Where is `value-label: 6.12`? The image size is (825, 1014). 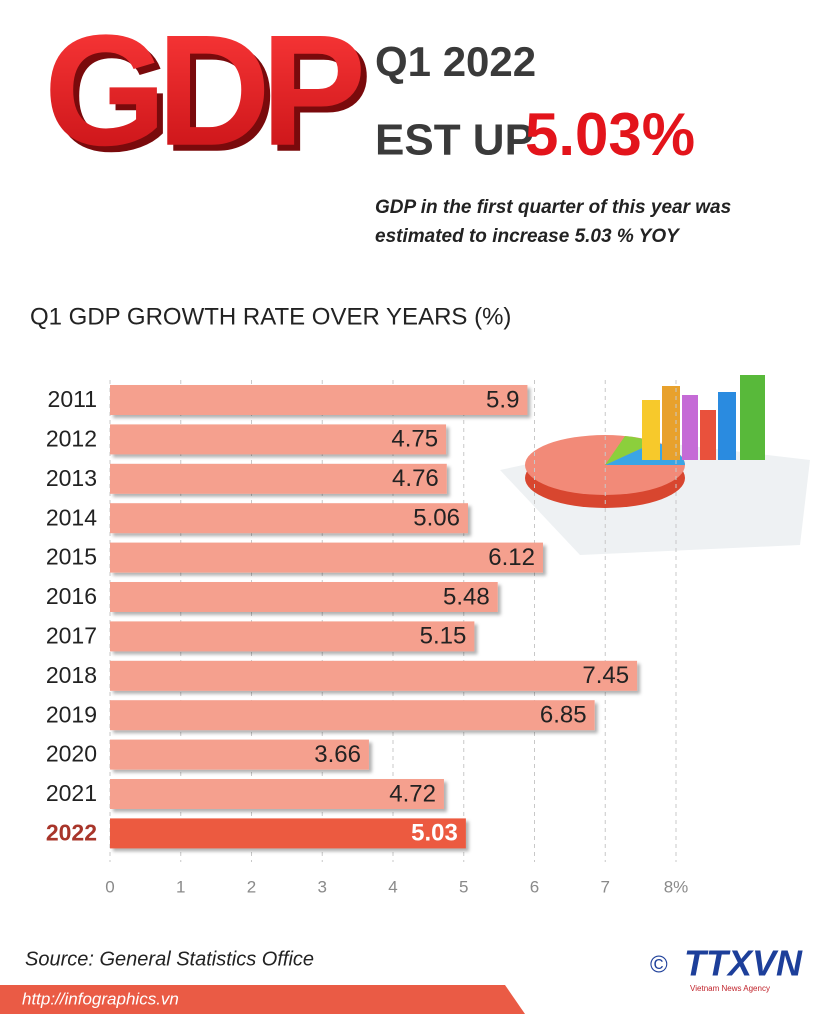
value-label: 6.12 is located at coordinates (511, 557).